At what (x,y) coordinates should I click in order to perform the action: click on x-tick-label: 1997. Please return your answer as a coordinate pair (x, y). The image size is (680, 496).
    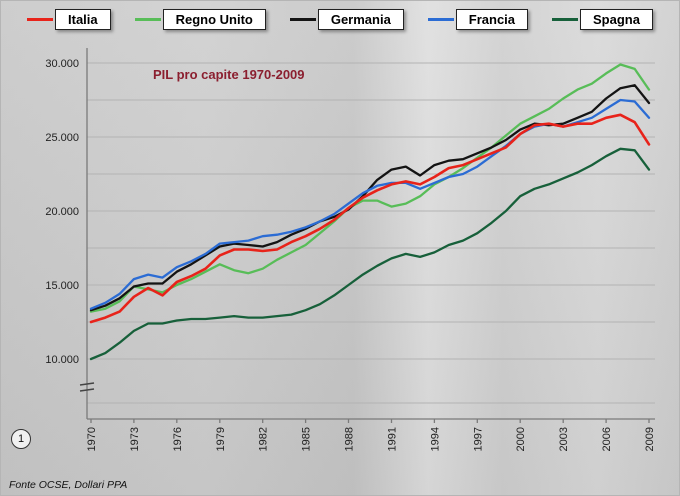
    Looking at the image, I should click on (478, 439).